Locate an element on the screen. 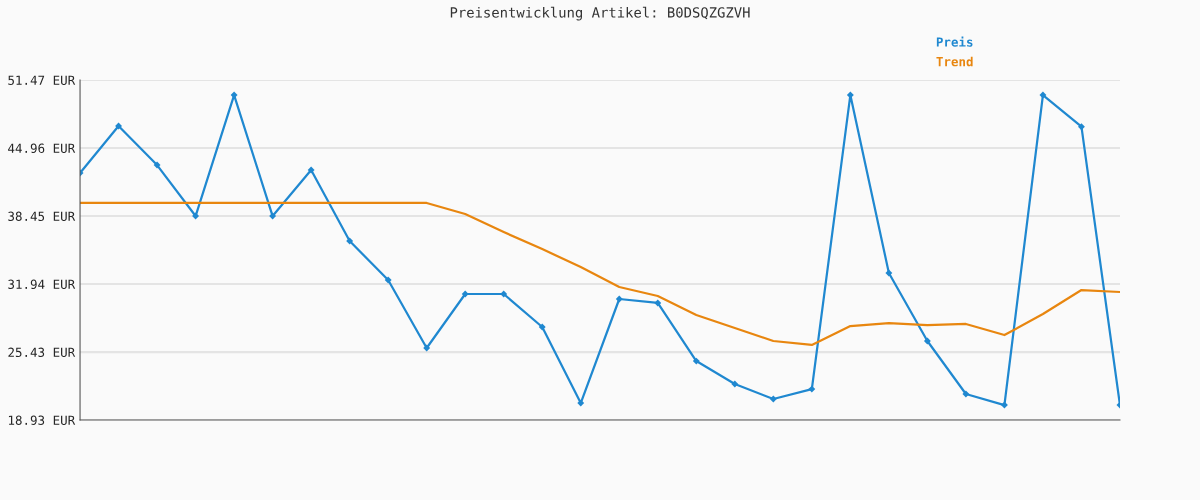 This screenshot has width=1200, height=500. text: Trend is located at coordinates (954, 61).